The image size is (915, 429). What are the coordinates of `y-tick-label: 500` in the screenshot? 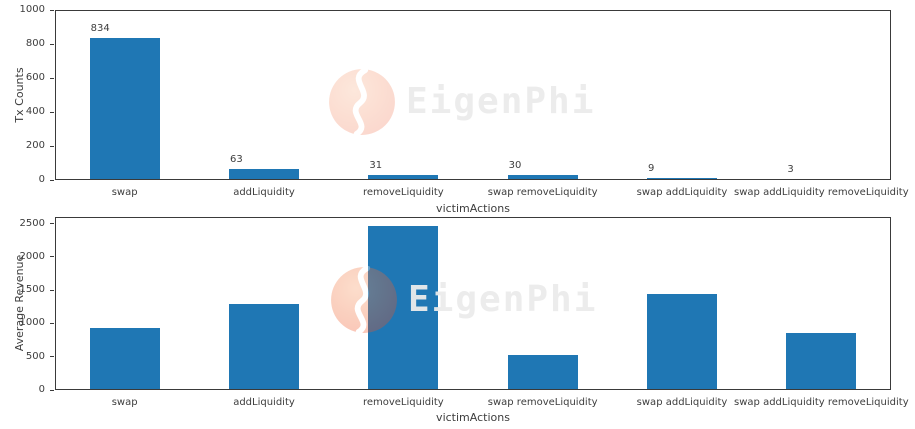 It's located at (35, 356).